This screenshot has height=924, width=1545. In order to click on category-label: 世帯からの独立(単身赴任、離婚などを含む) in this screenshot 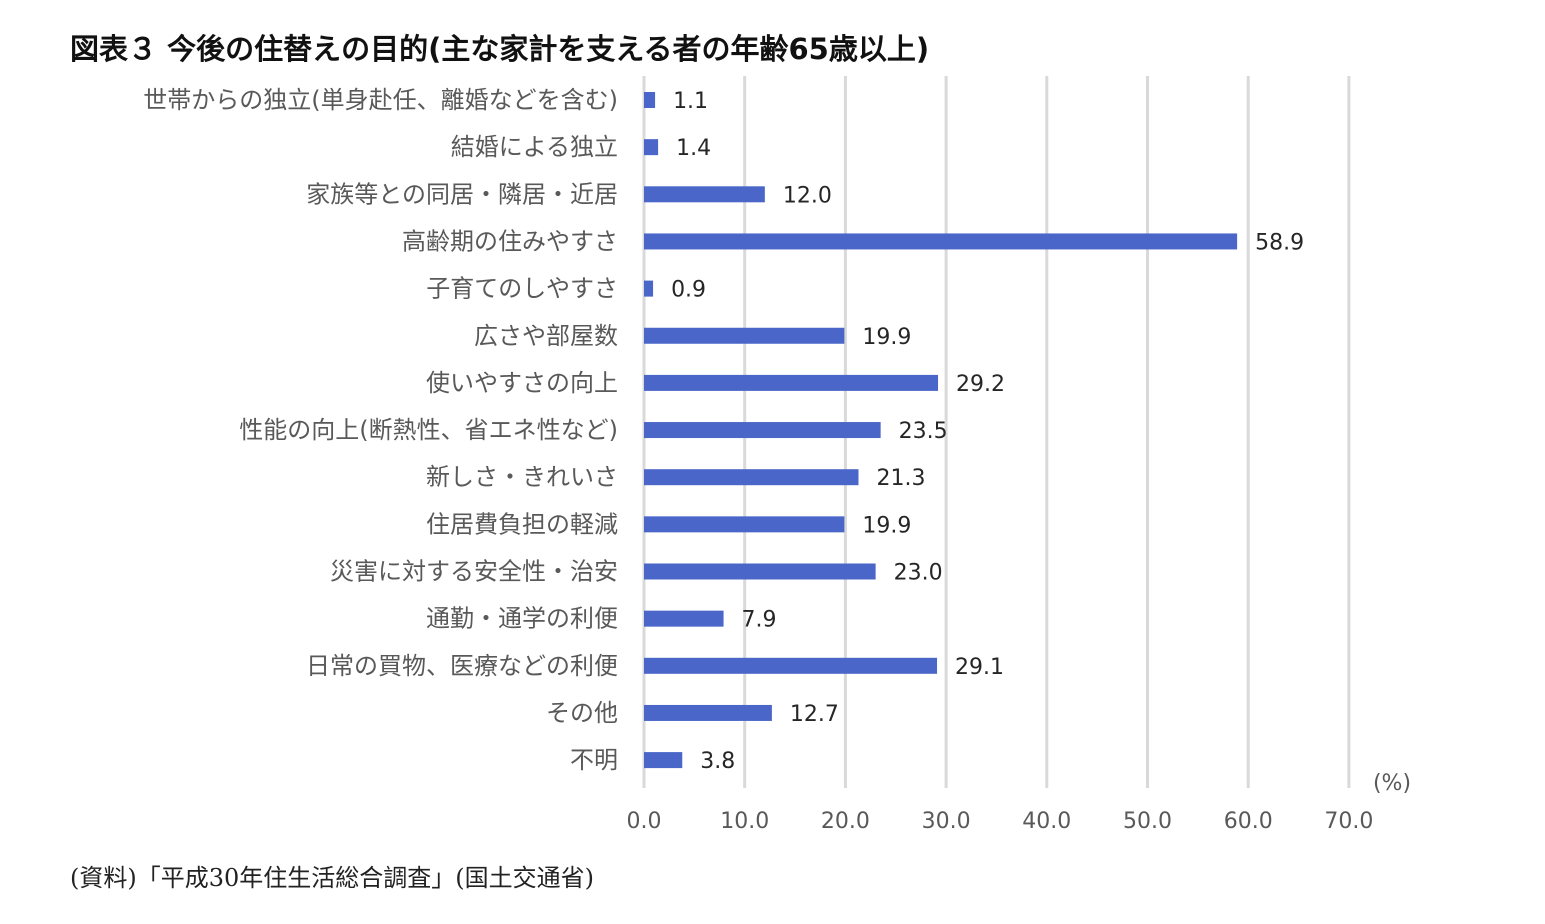, I will do `click(380, 100)`.